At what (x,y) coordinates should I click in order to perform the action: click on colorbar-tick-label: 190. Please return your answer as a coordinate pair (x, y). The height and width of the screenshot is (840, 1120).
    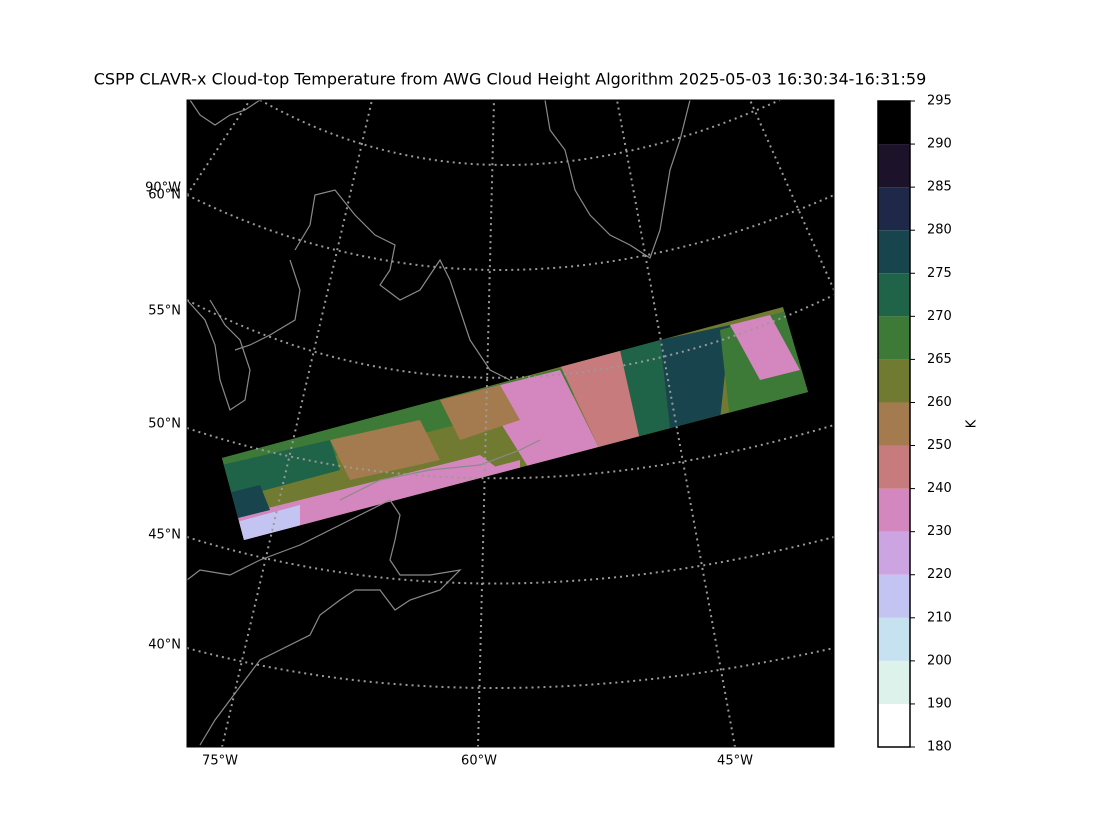
    Looking at the image, I should click on (939, 703).